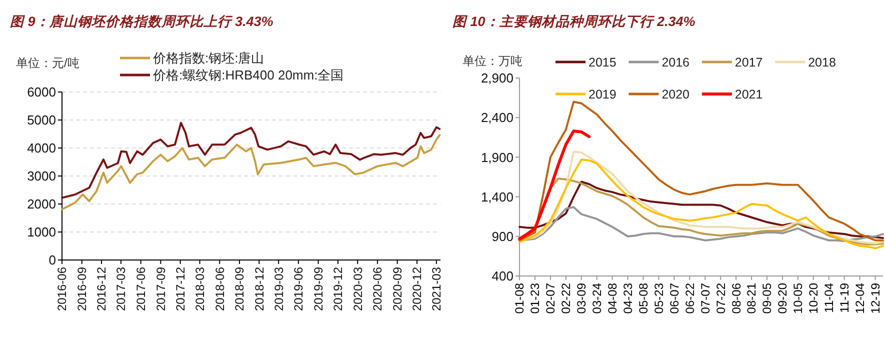 This screenshot has height=350, width=885. Describe the element at coordinates (798, 298) in the screenshot. I see `x-tick-label: 10-05` at that location.